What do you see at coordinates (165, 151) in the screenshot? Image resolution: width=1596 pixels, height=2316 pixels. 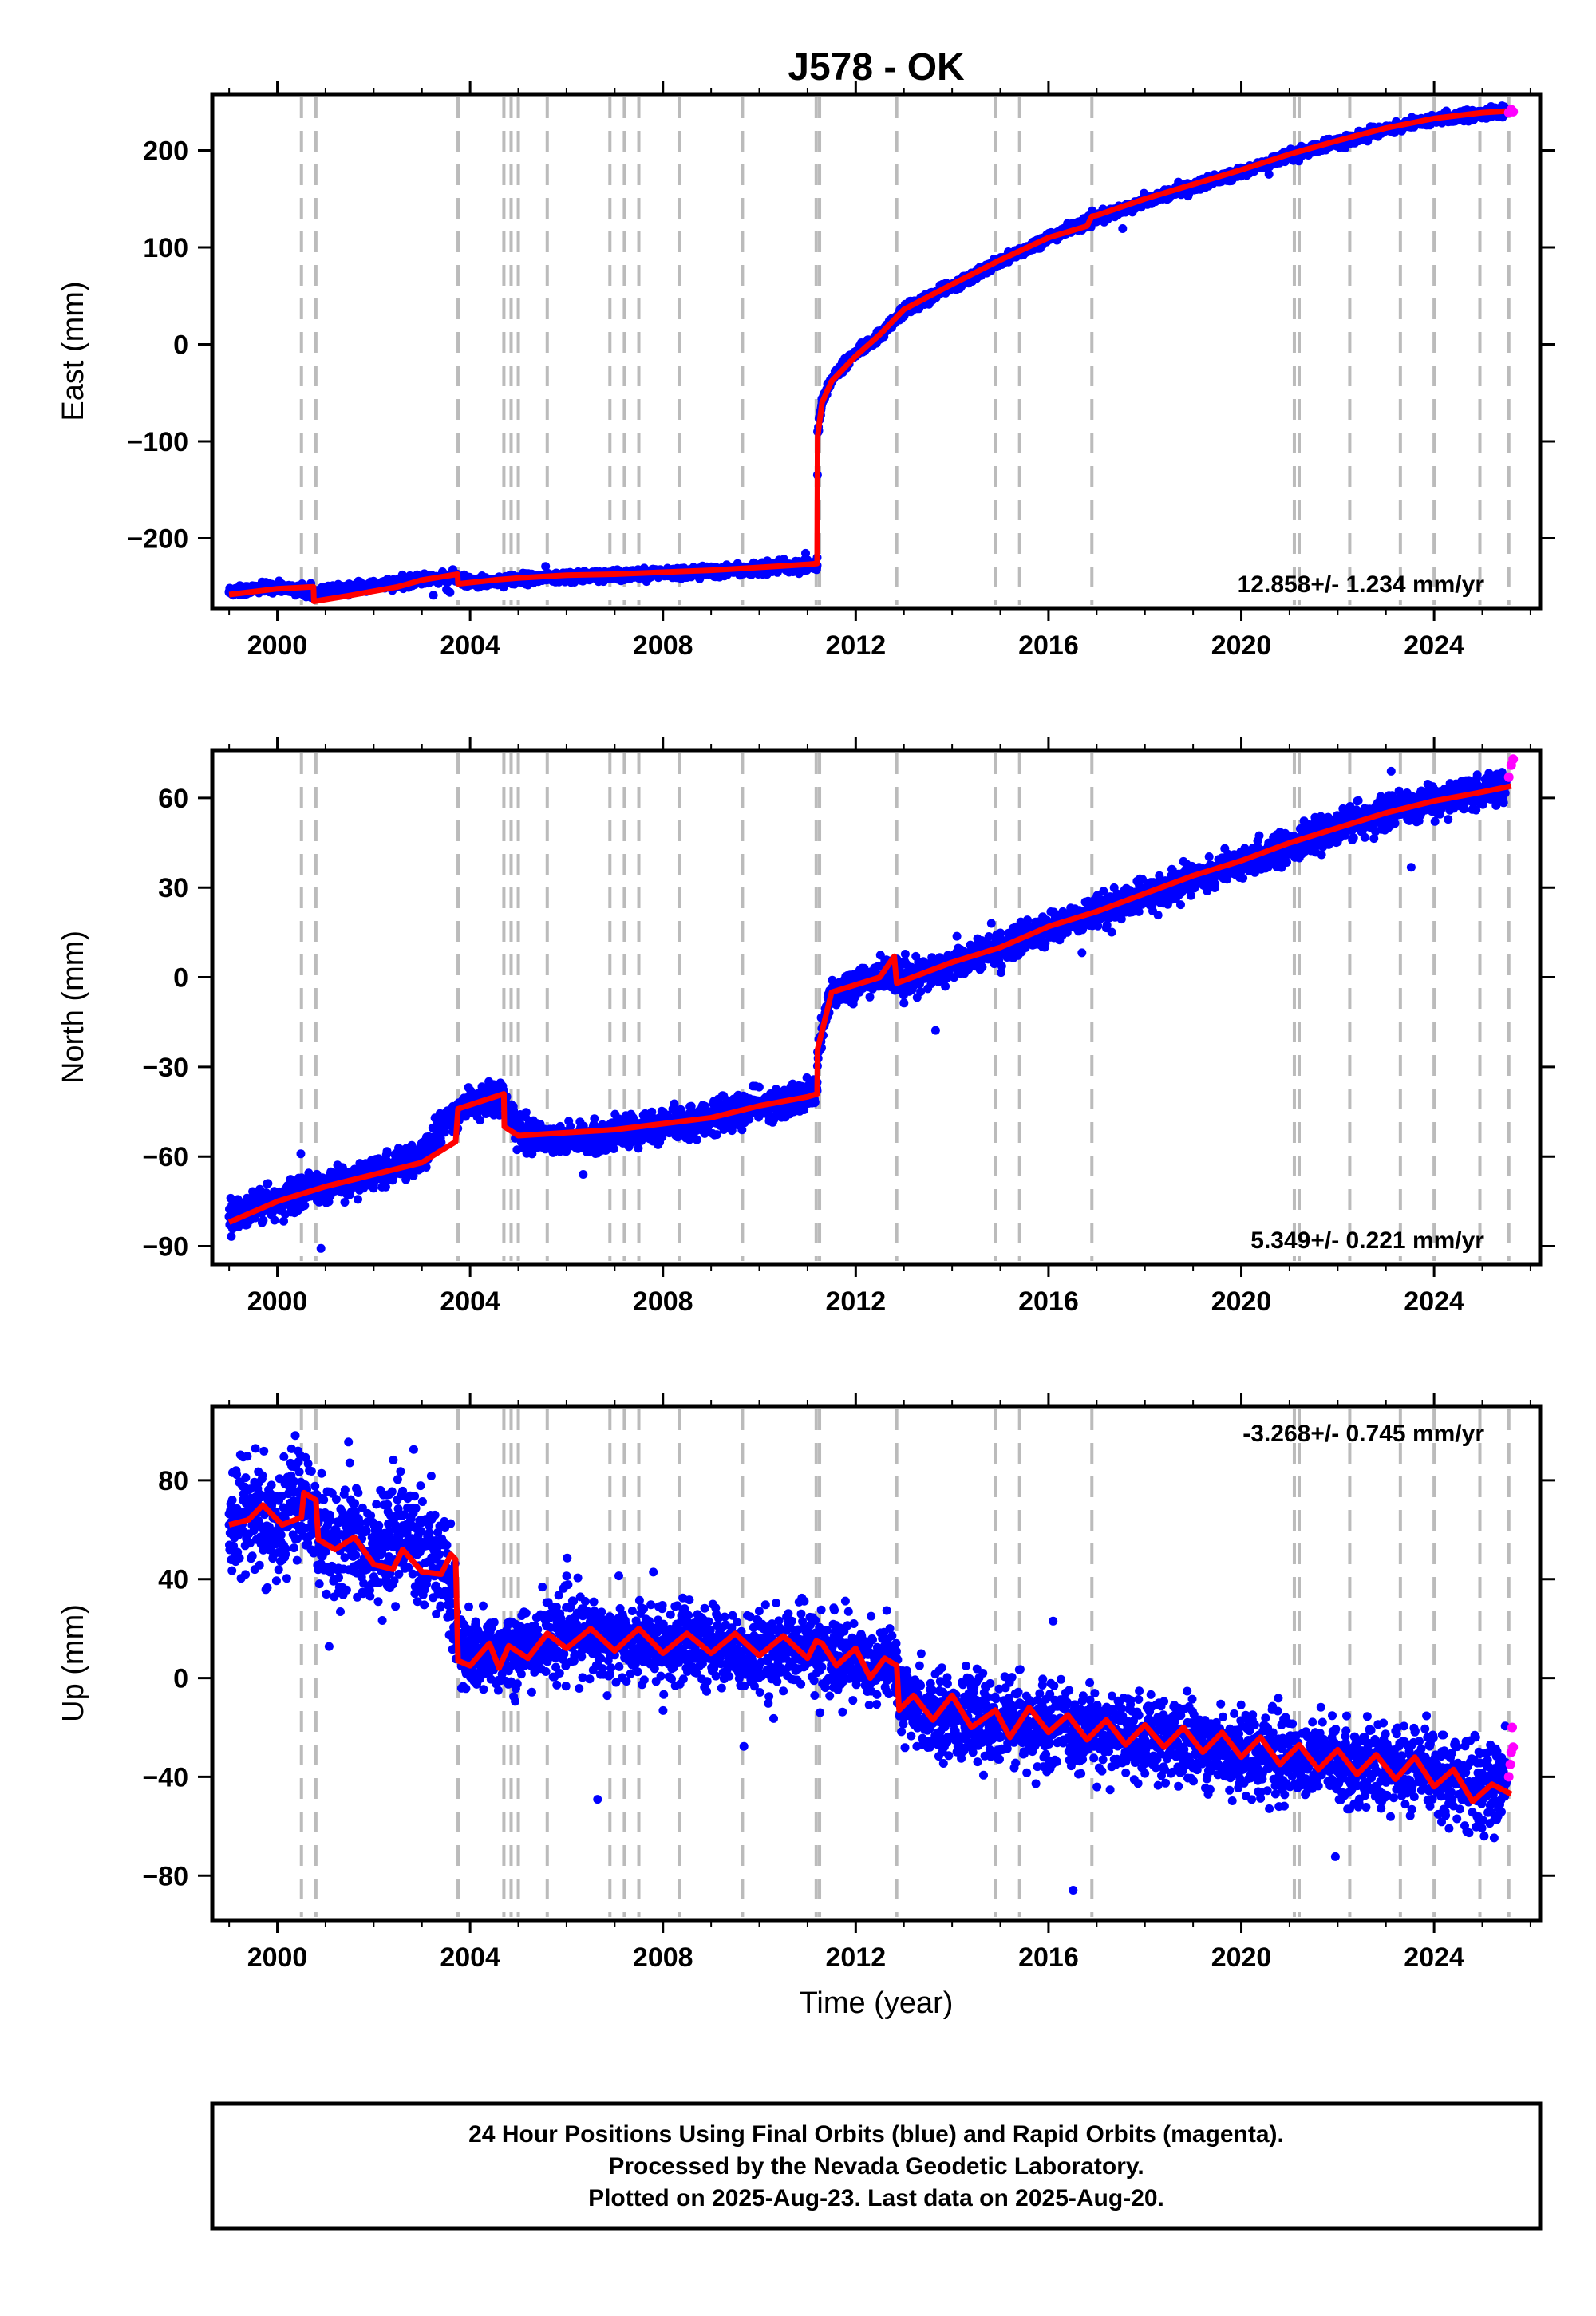 I see `y-tick-label: 200` at bounding box center [165, 151].